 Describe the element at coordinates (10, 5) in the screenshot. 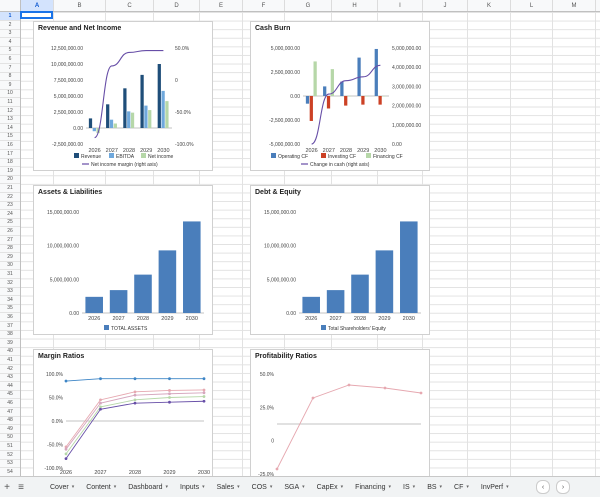

I see `select-all-corner` at that location.